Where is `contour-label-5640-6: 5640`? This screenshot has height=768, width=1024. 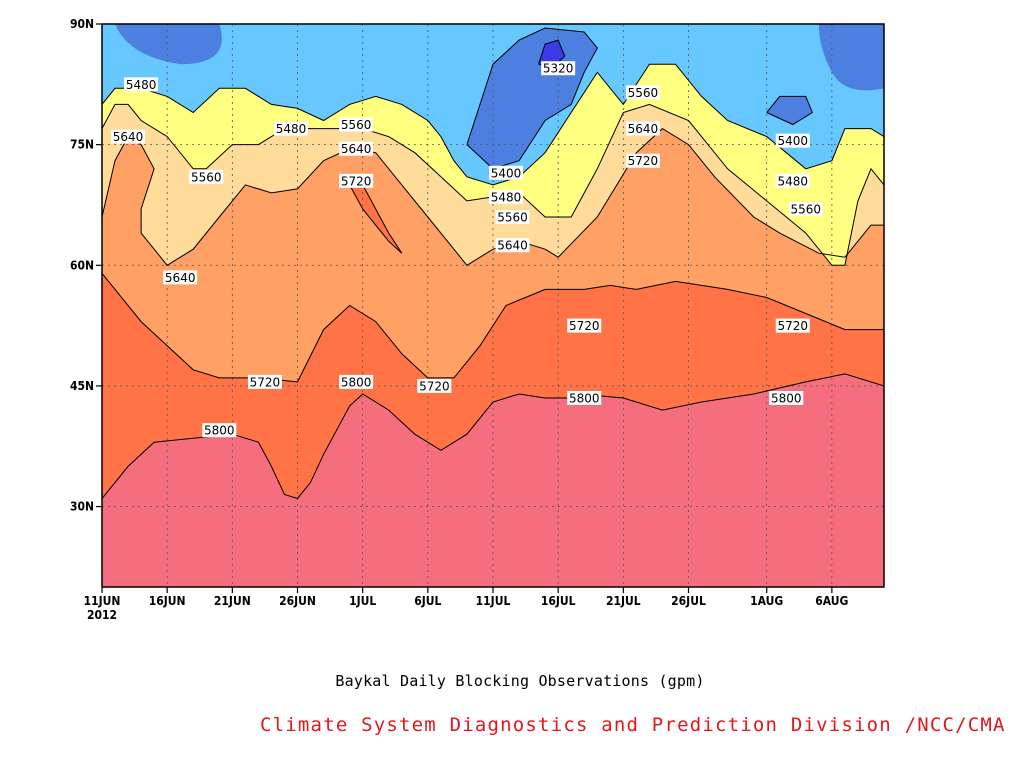 contour-label-5640-6: 5640 is located at coordinates (356, 148).